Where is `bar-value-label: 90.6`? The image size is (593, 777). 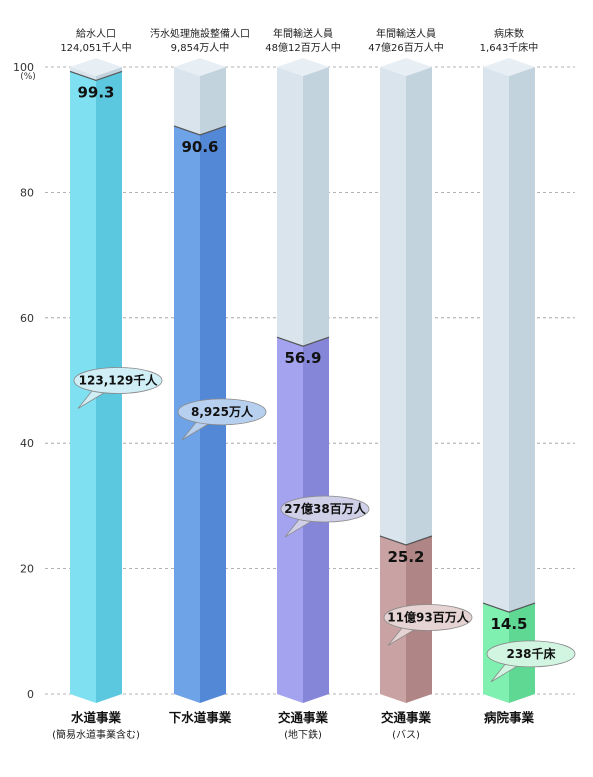 bar-value-label: 90.6 is located at coordinates (199, 147).